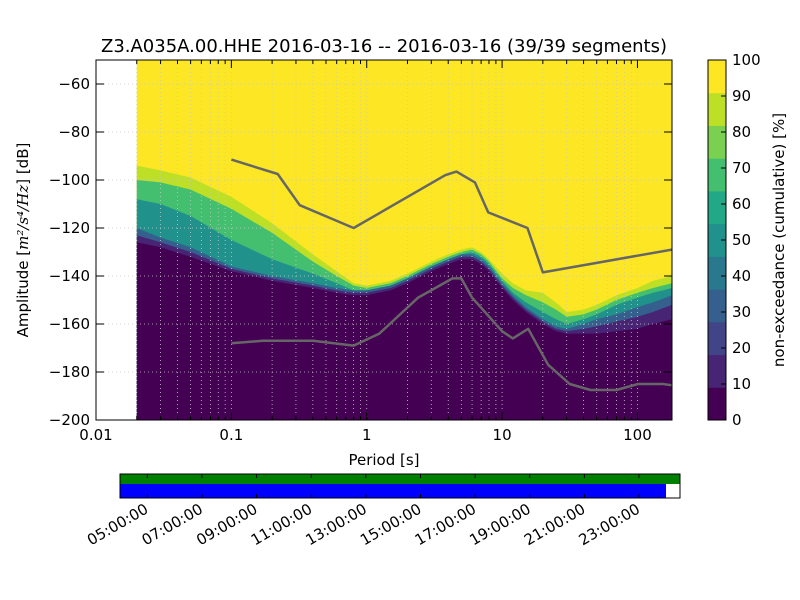 The image size is (800, 600). Describe the element at coordinates (779, 240) in the screenshot. I see `colorbar-label: non-exceedance (cumulative) [%]` at that location.